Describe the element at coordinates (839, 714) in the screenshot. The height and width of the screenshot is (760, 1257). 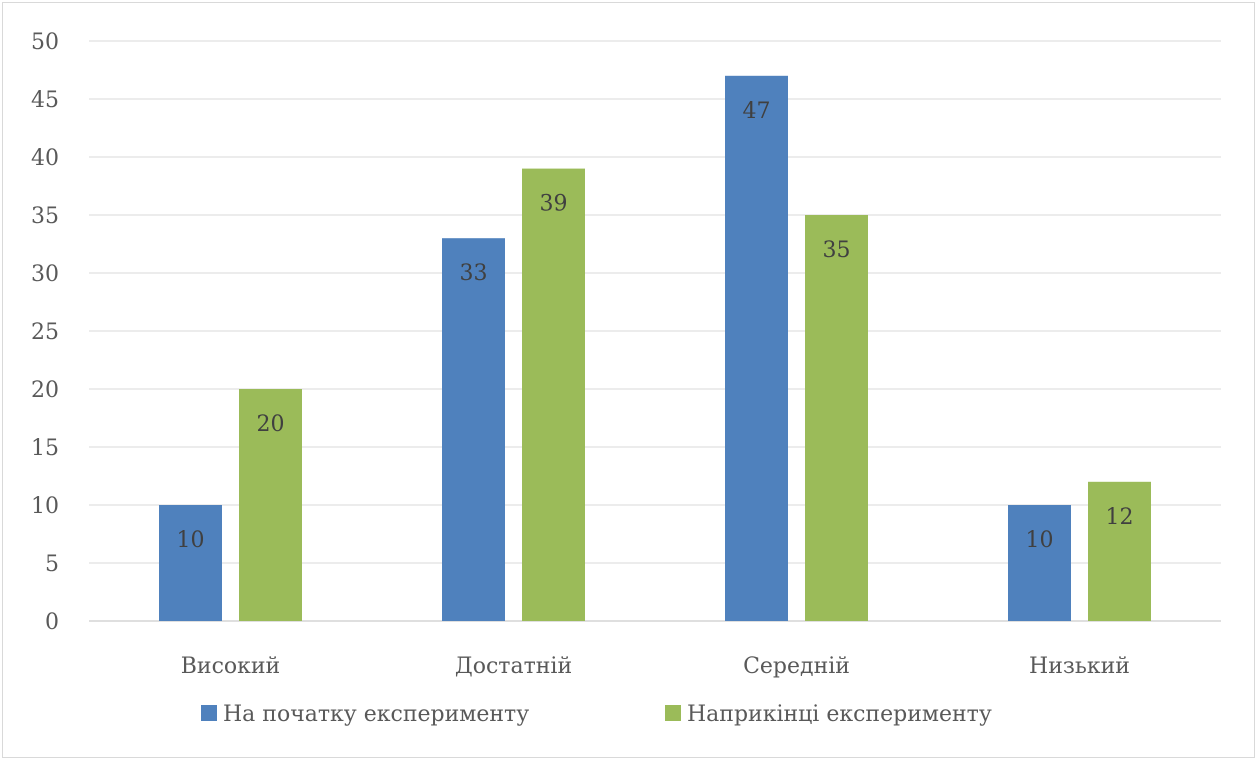
I see `legend-label: Наприкінці експерименту` at that location.